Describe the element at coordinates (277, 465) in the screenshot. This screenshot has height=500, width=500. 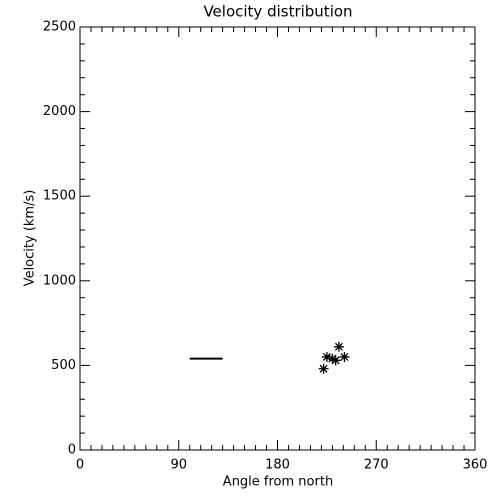
I see `x-tick-label: 180` at that location.